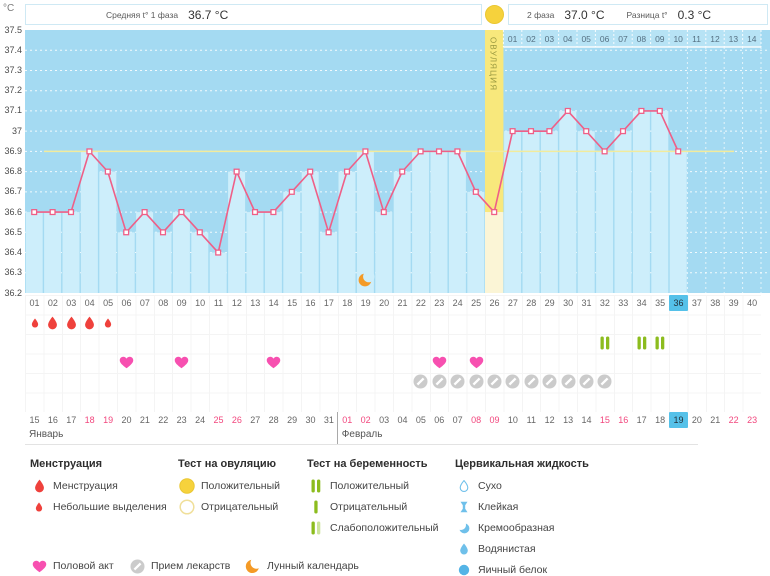 The image size is (770, 576). Describe the element at coordinates (365, 420) in the screenshot. I see `date-cell: 02` at that location.